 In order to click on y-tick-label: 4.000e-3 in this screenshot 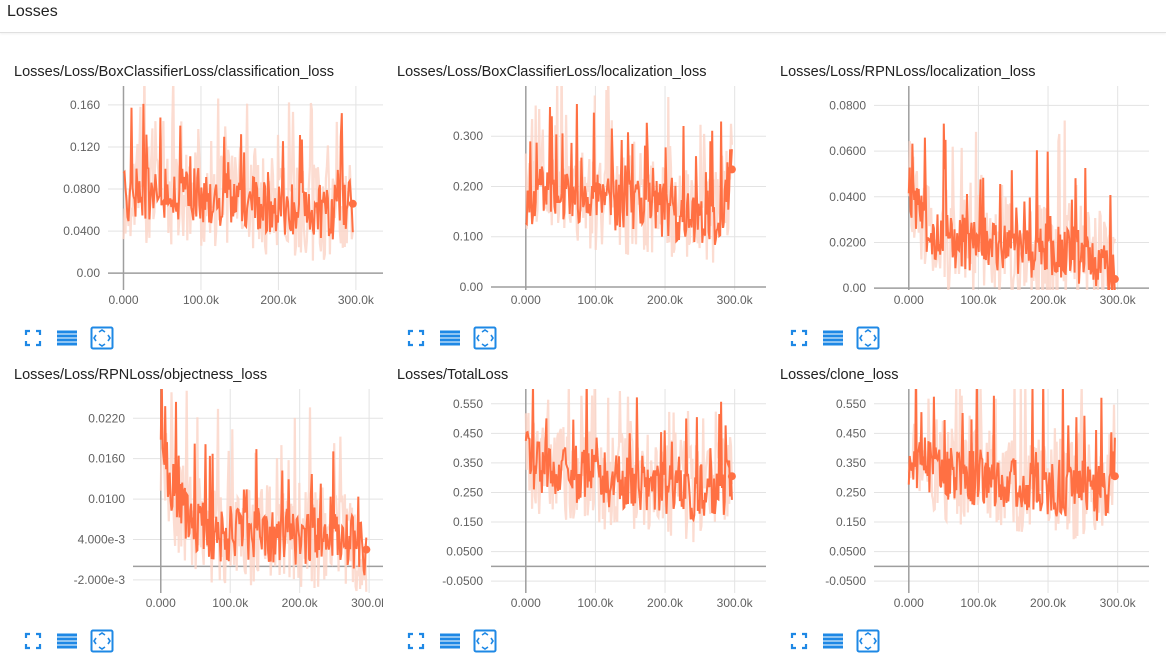, I will do `click(102, 539)`.